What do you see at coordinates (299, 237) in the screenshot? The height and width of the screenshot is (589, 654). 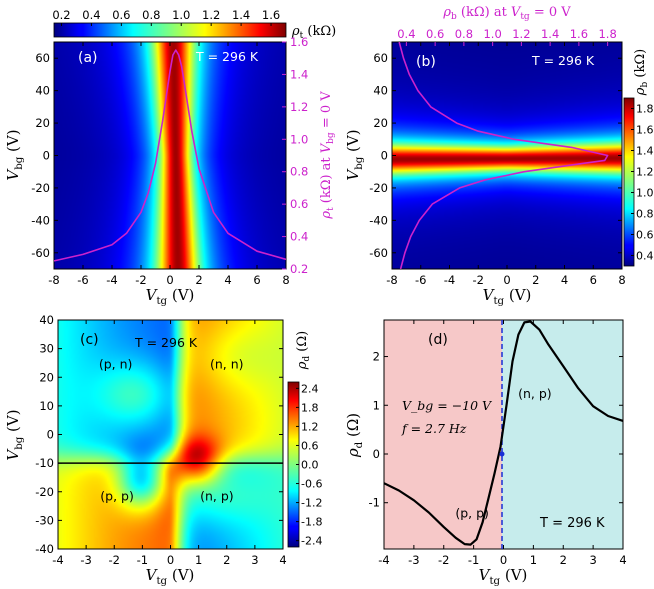 I see `panel-a-right-tick-label: 0.4` at bounding box center [299, 237].